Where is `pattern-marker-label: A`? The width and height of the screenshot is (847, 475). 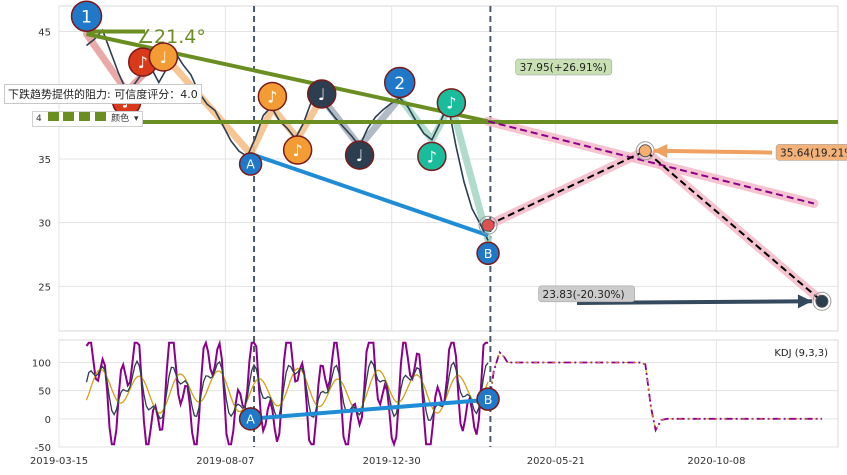 pattern-marker-label: A is located at coordinates (250, 164).